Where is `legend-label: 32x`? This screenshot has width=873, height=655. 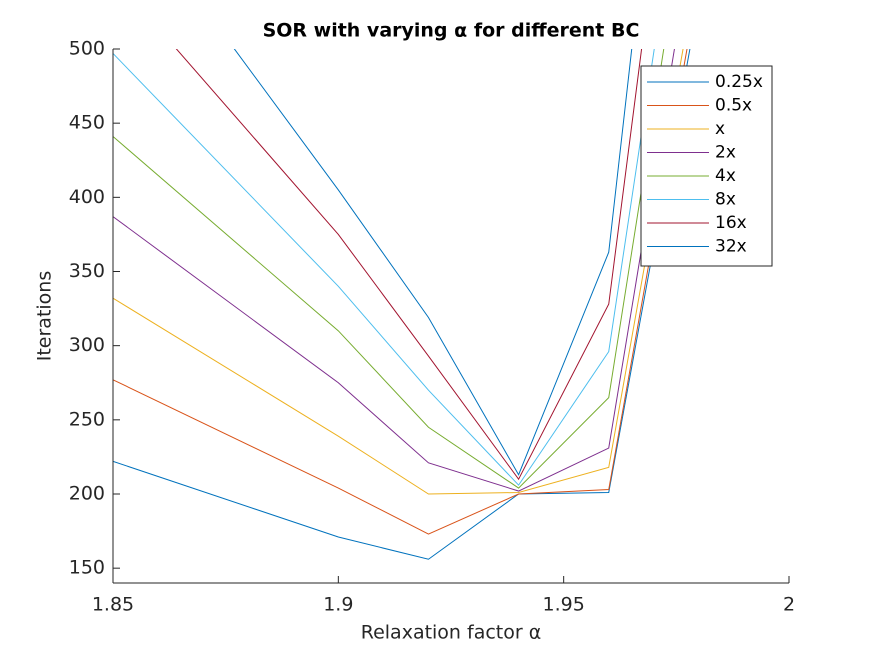
legend-label: 32x is located at coordinates (731, 247).